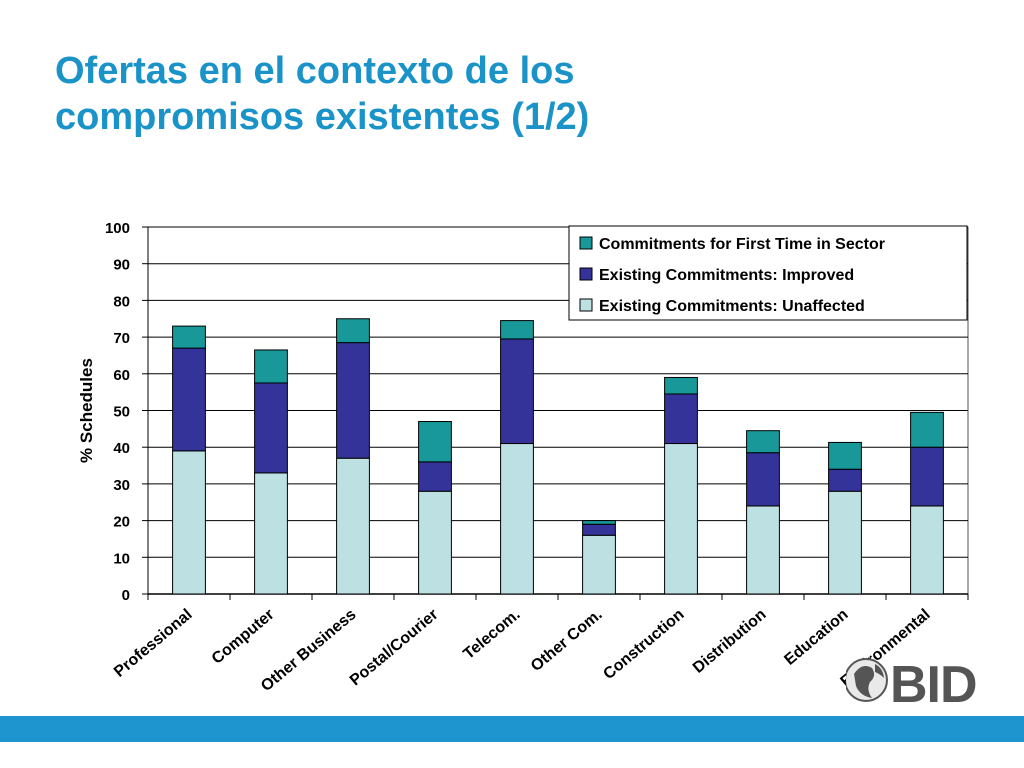 The width and height of the screenshot is (1024, 768). I want to click on x-tick-label: Construction, so click(643, 644).